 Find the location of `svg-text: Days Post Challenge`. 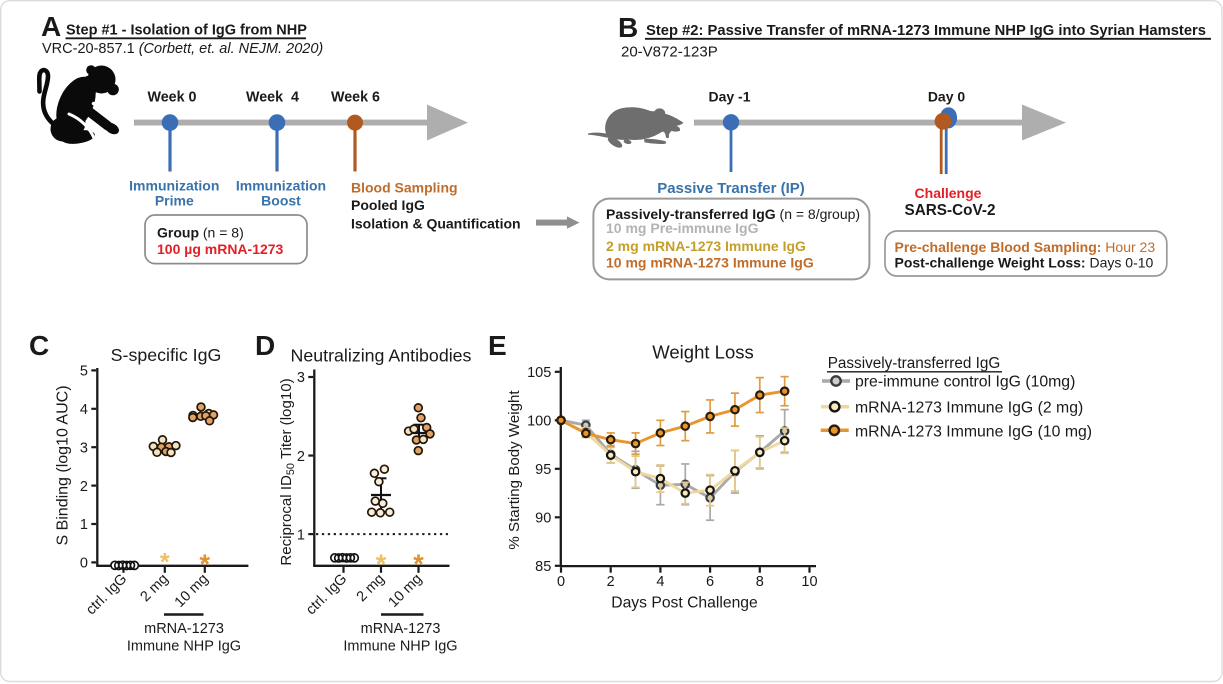

svg-text: Days Post Challenge is located at coordinates (684, 603).